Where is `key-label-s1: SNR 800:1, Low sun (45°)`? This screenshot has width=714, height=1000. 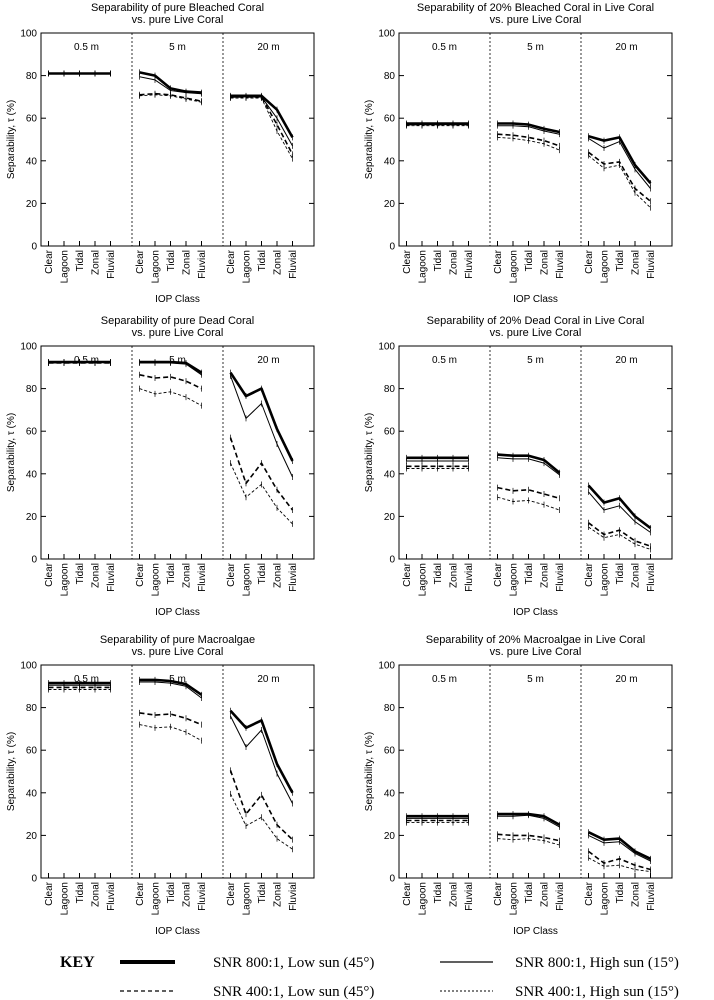 key-label-s1: SNR 800:1, Low sun (45°) is located at coordinates (293, 963).